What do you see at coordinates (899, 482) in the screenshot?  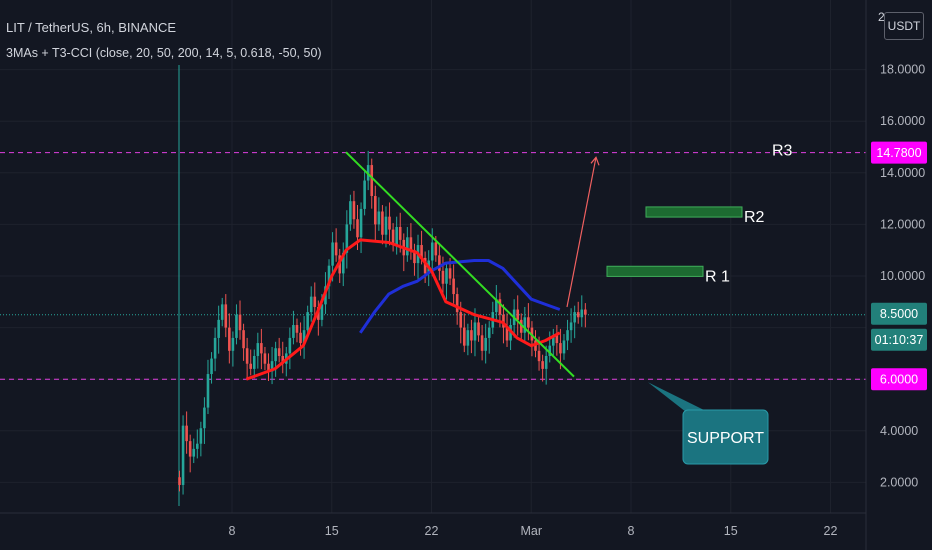 I see `price-tick-label: 2.0000` at bounding box center [899, 482].